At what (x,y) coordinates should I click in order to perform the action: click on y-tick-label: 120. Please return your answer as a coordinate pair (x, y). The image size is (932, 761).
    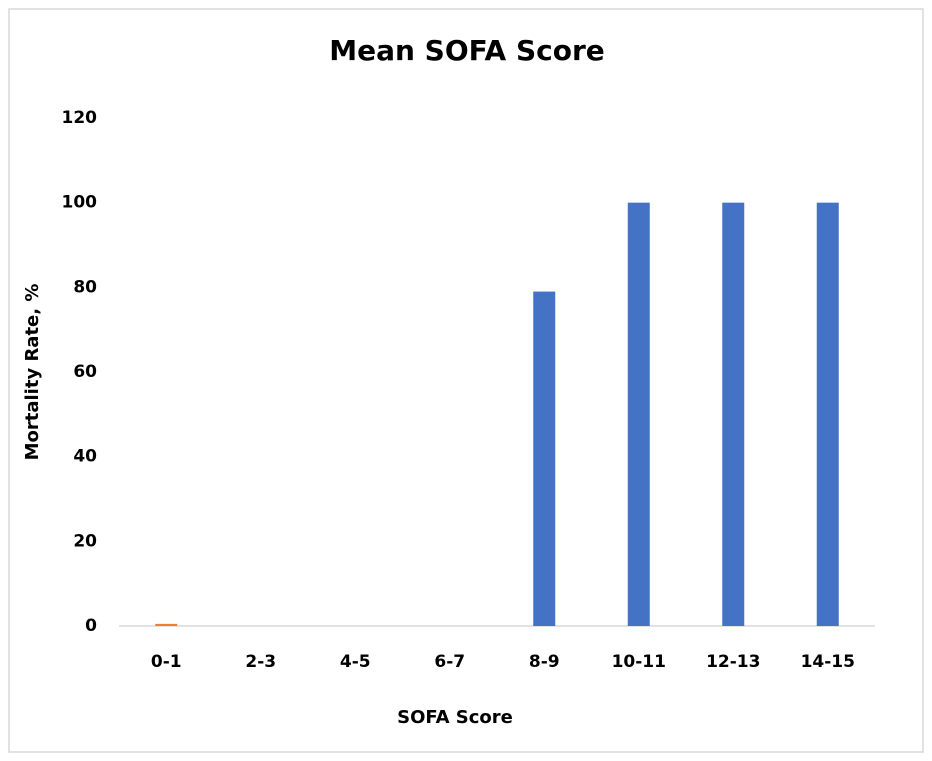
    Looking at the image, I should click on (80, 118).